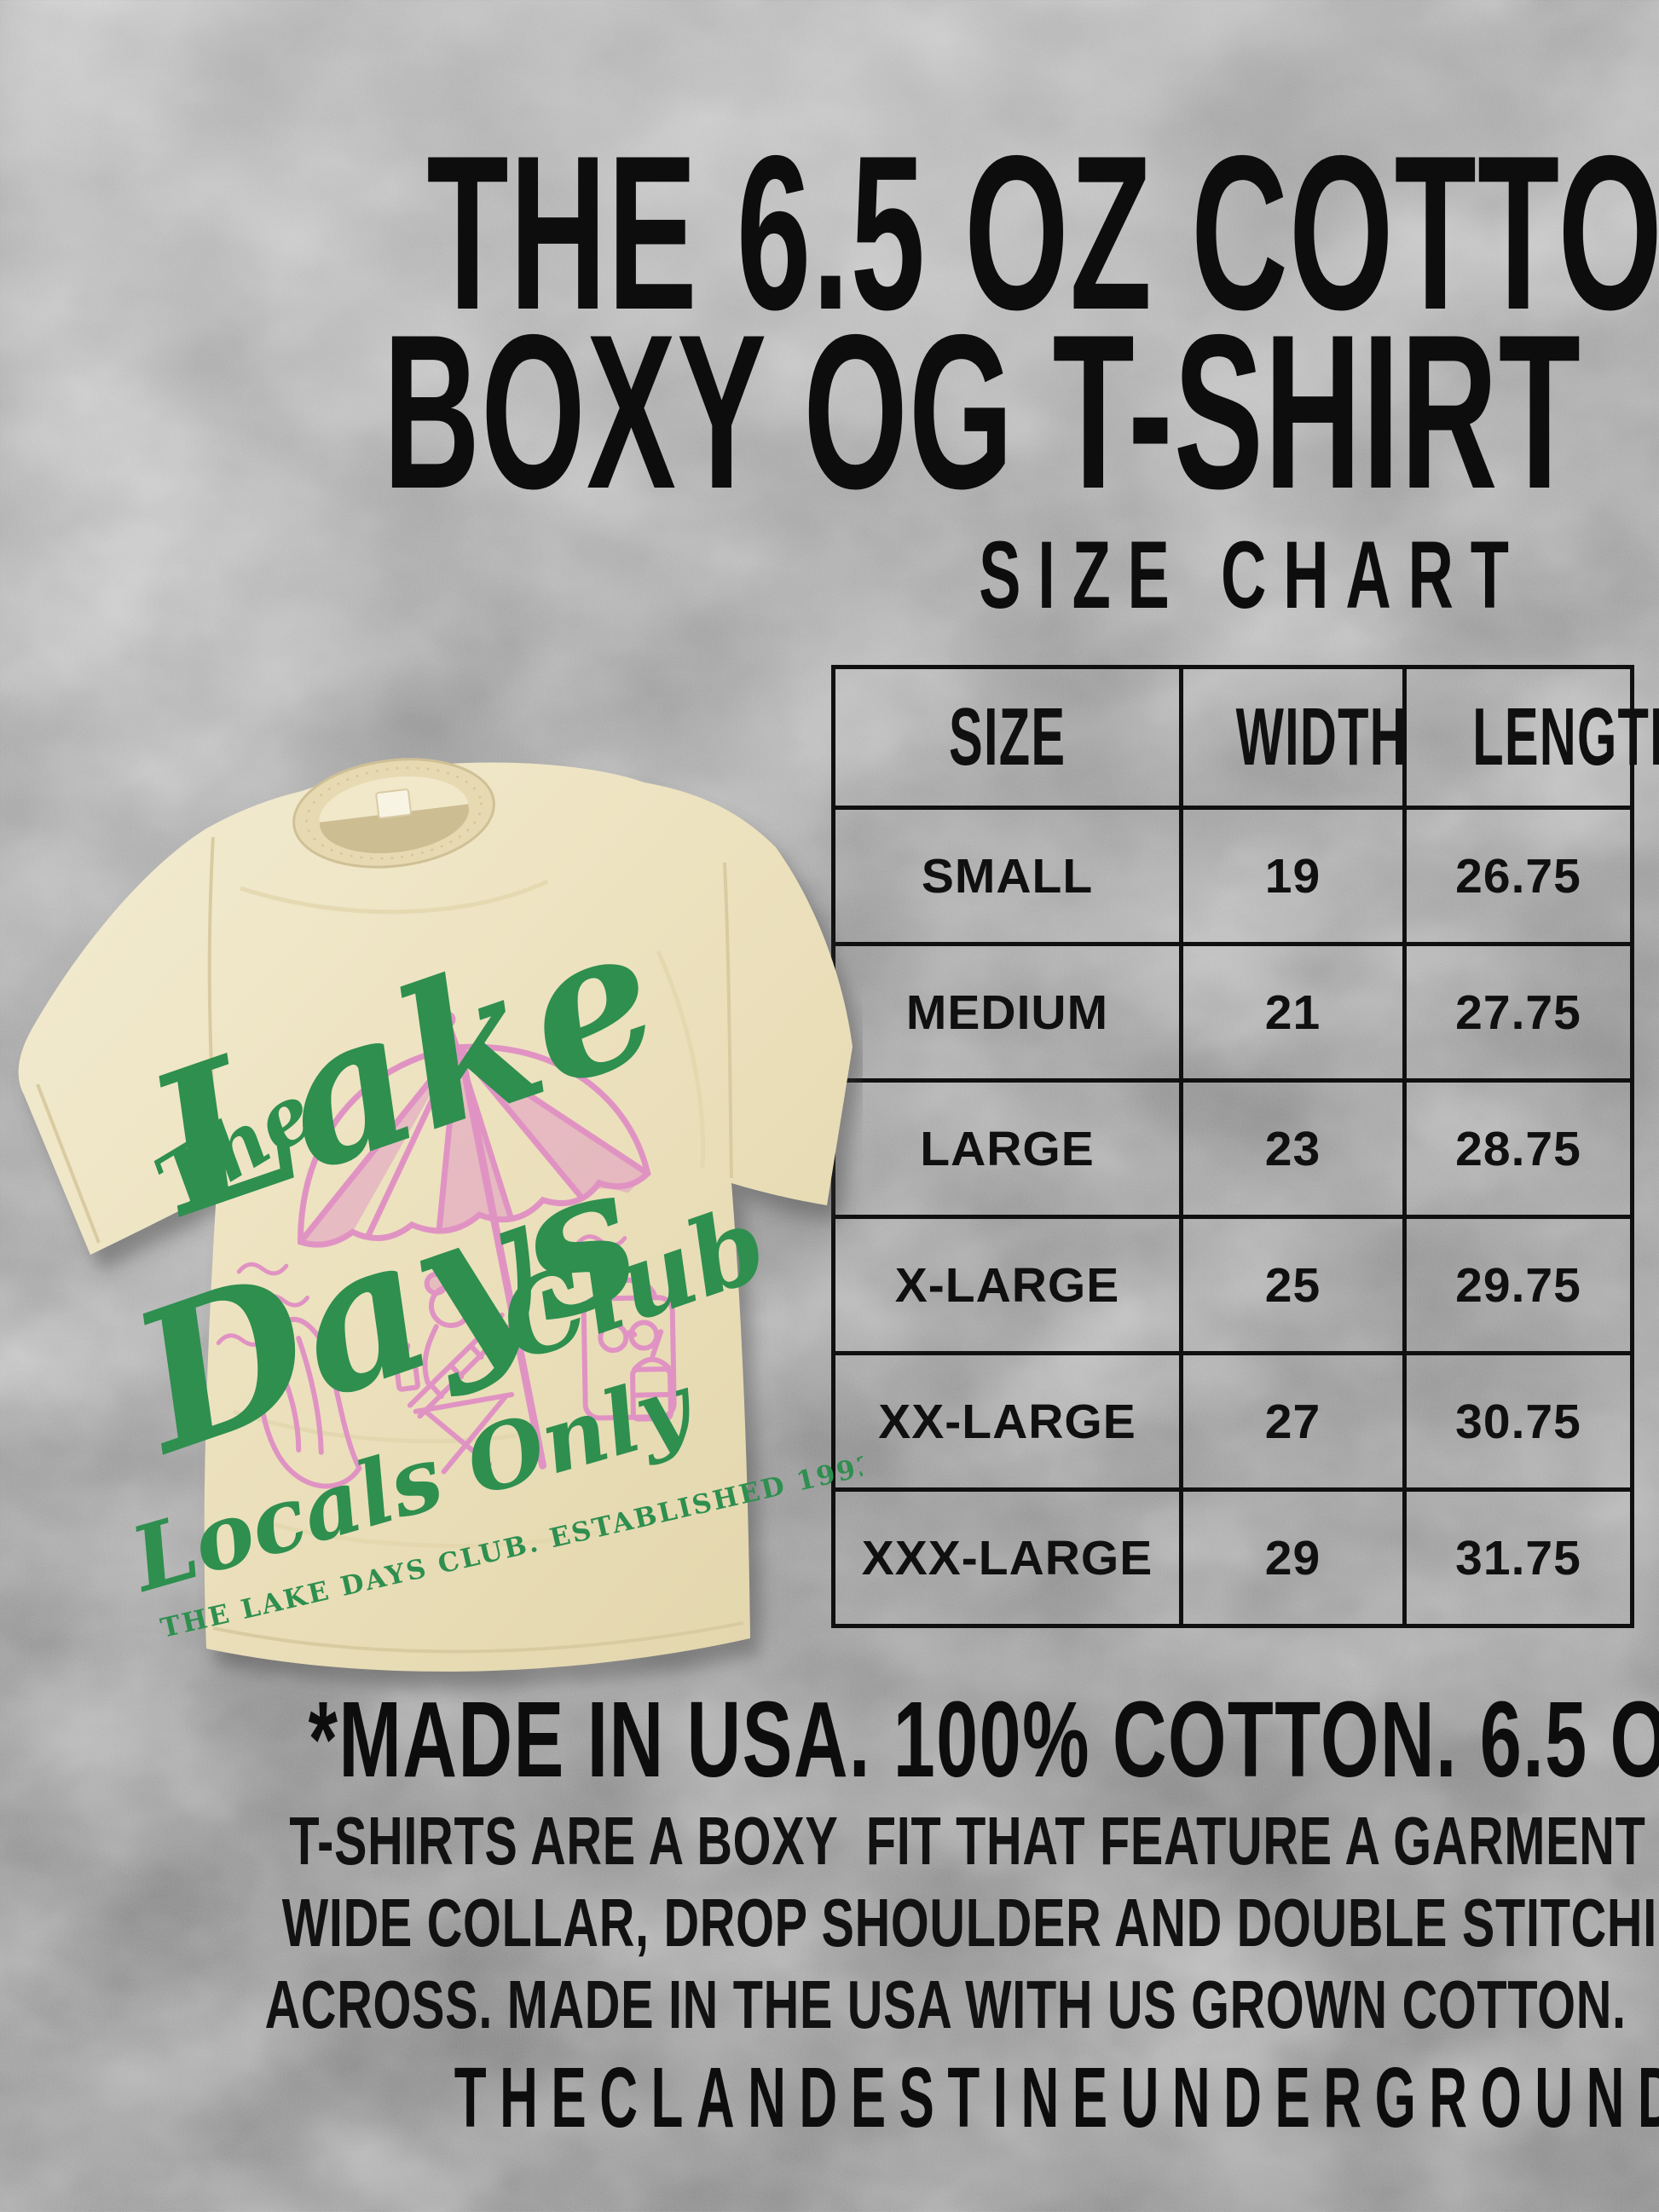  What do you see at coordinates (1518, 1285) in the screenshot?
I see `length-cell: 29.75` at bounding box center [1518, 1285].